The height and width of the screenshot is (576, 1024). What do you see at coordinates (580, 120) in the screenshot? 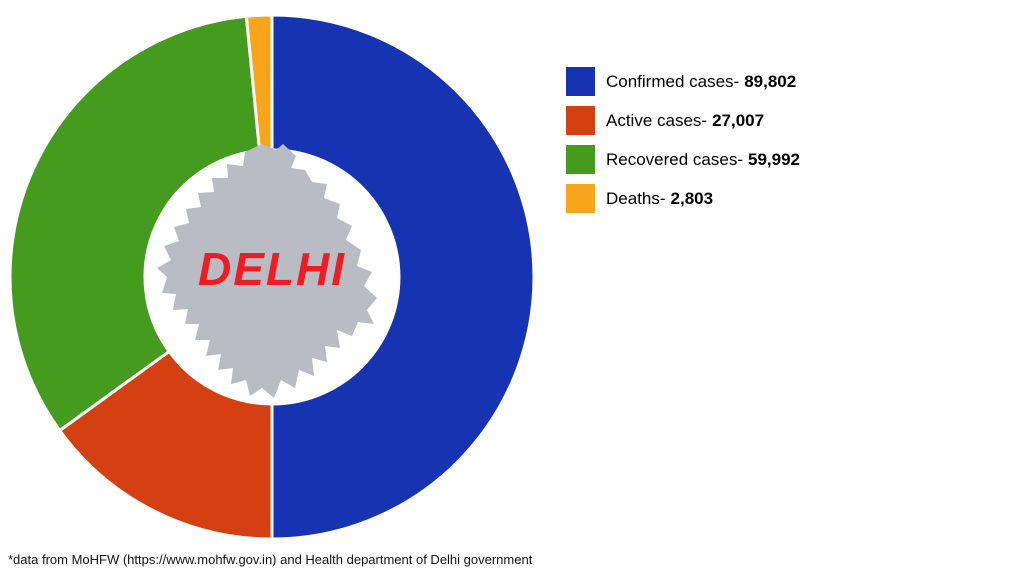
I see `legend-swatch-active` at bounding box center [580, 120].